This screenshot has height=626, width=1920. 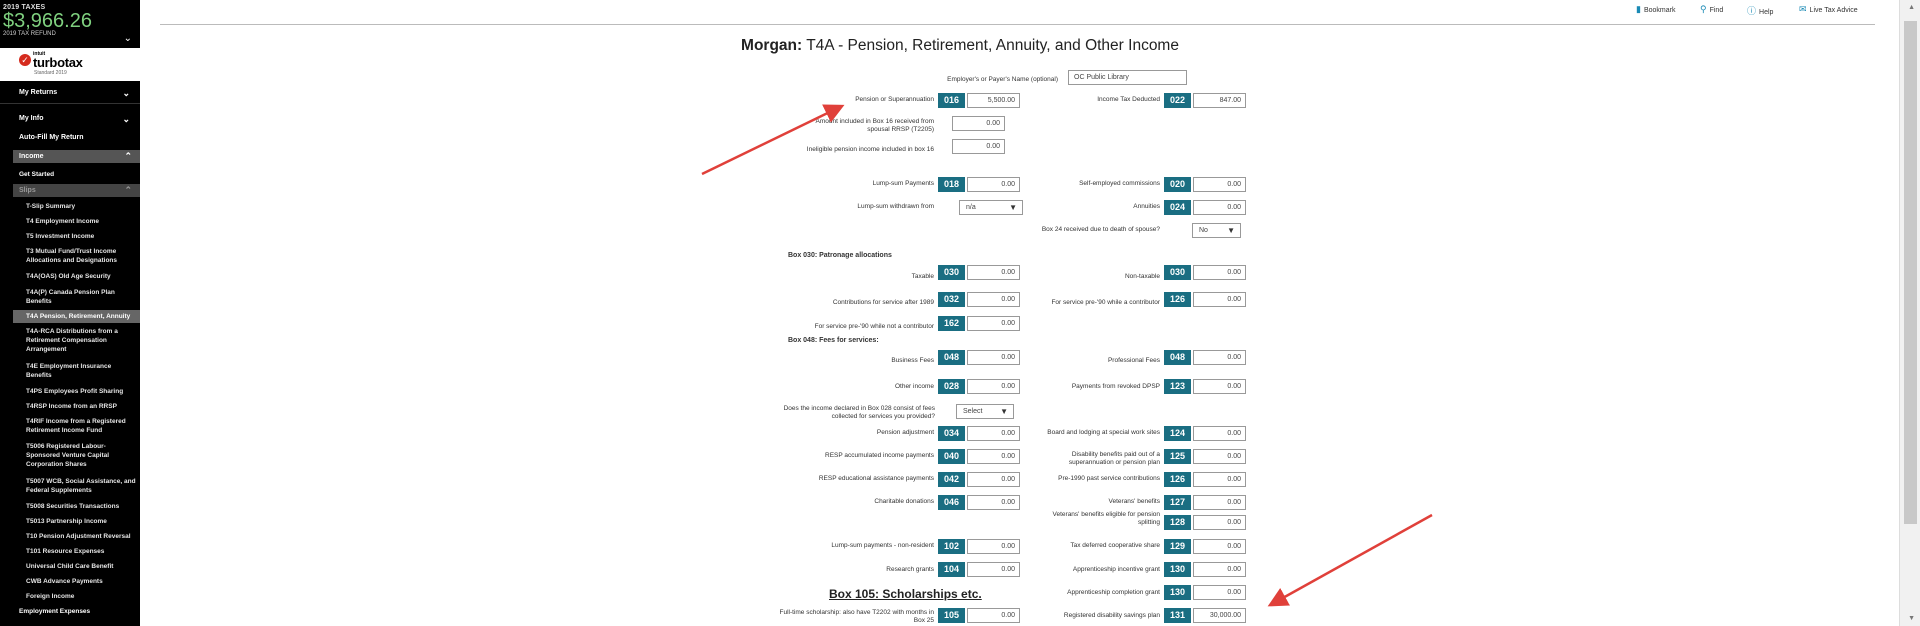 I want to click on payer-name-input: OC Public Library, so click(x=1127, y=77).